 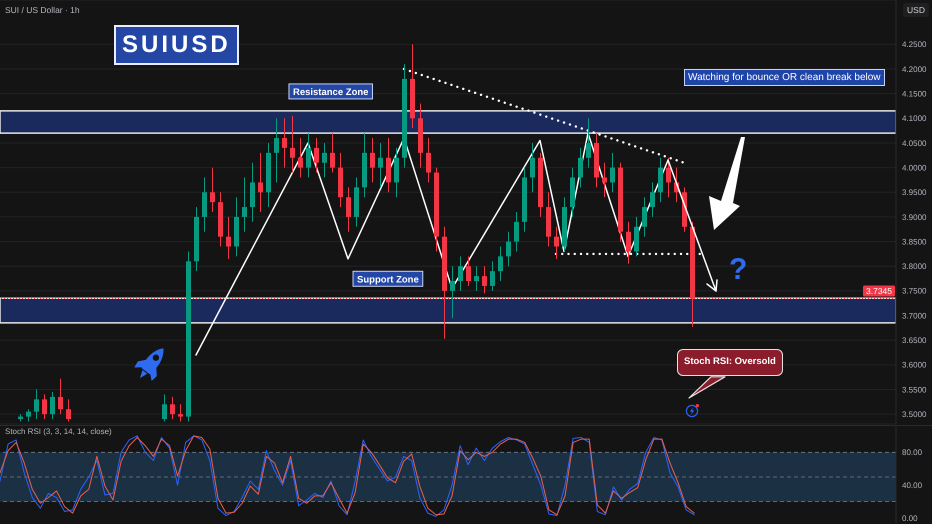 What do you see at coordinates (42, 10) in the screenshot?
I see `text: SUI / US Dollar · 1h` at bounding box center [42, 10].